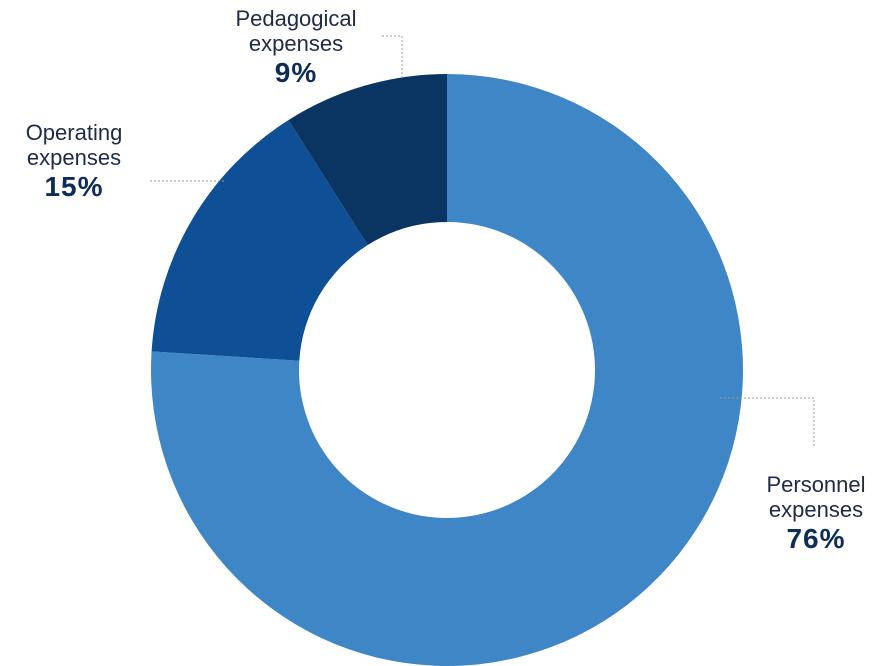 This screenshot has width=884, height=666. I want to click on label-pedagogical-expenses: Pedagogical expenses 9%, so click(296, 48).